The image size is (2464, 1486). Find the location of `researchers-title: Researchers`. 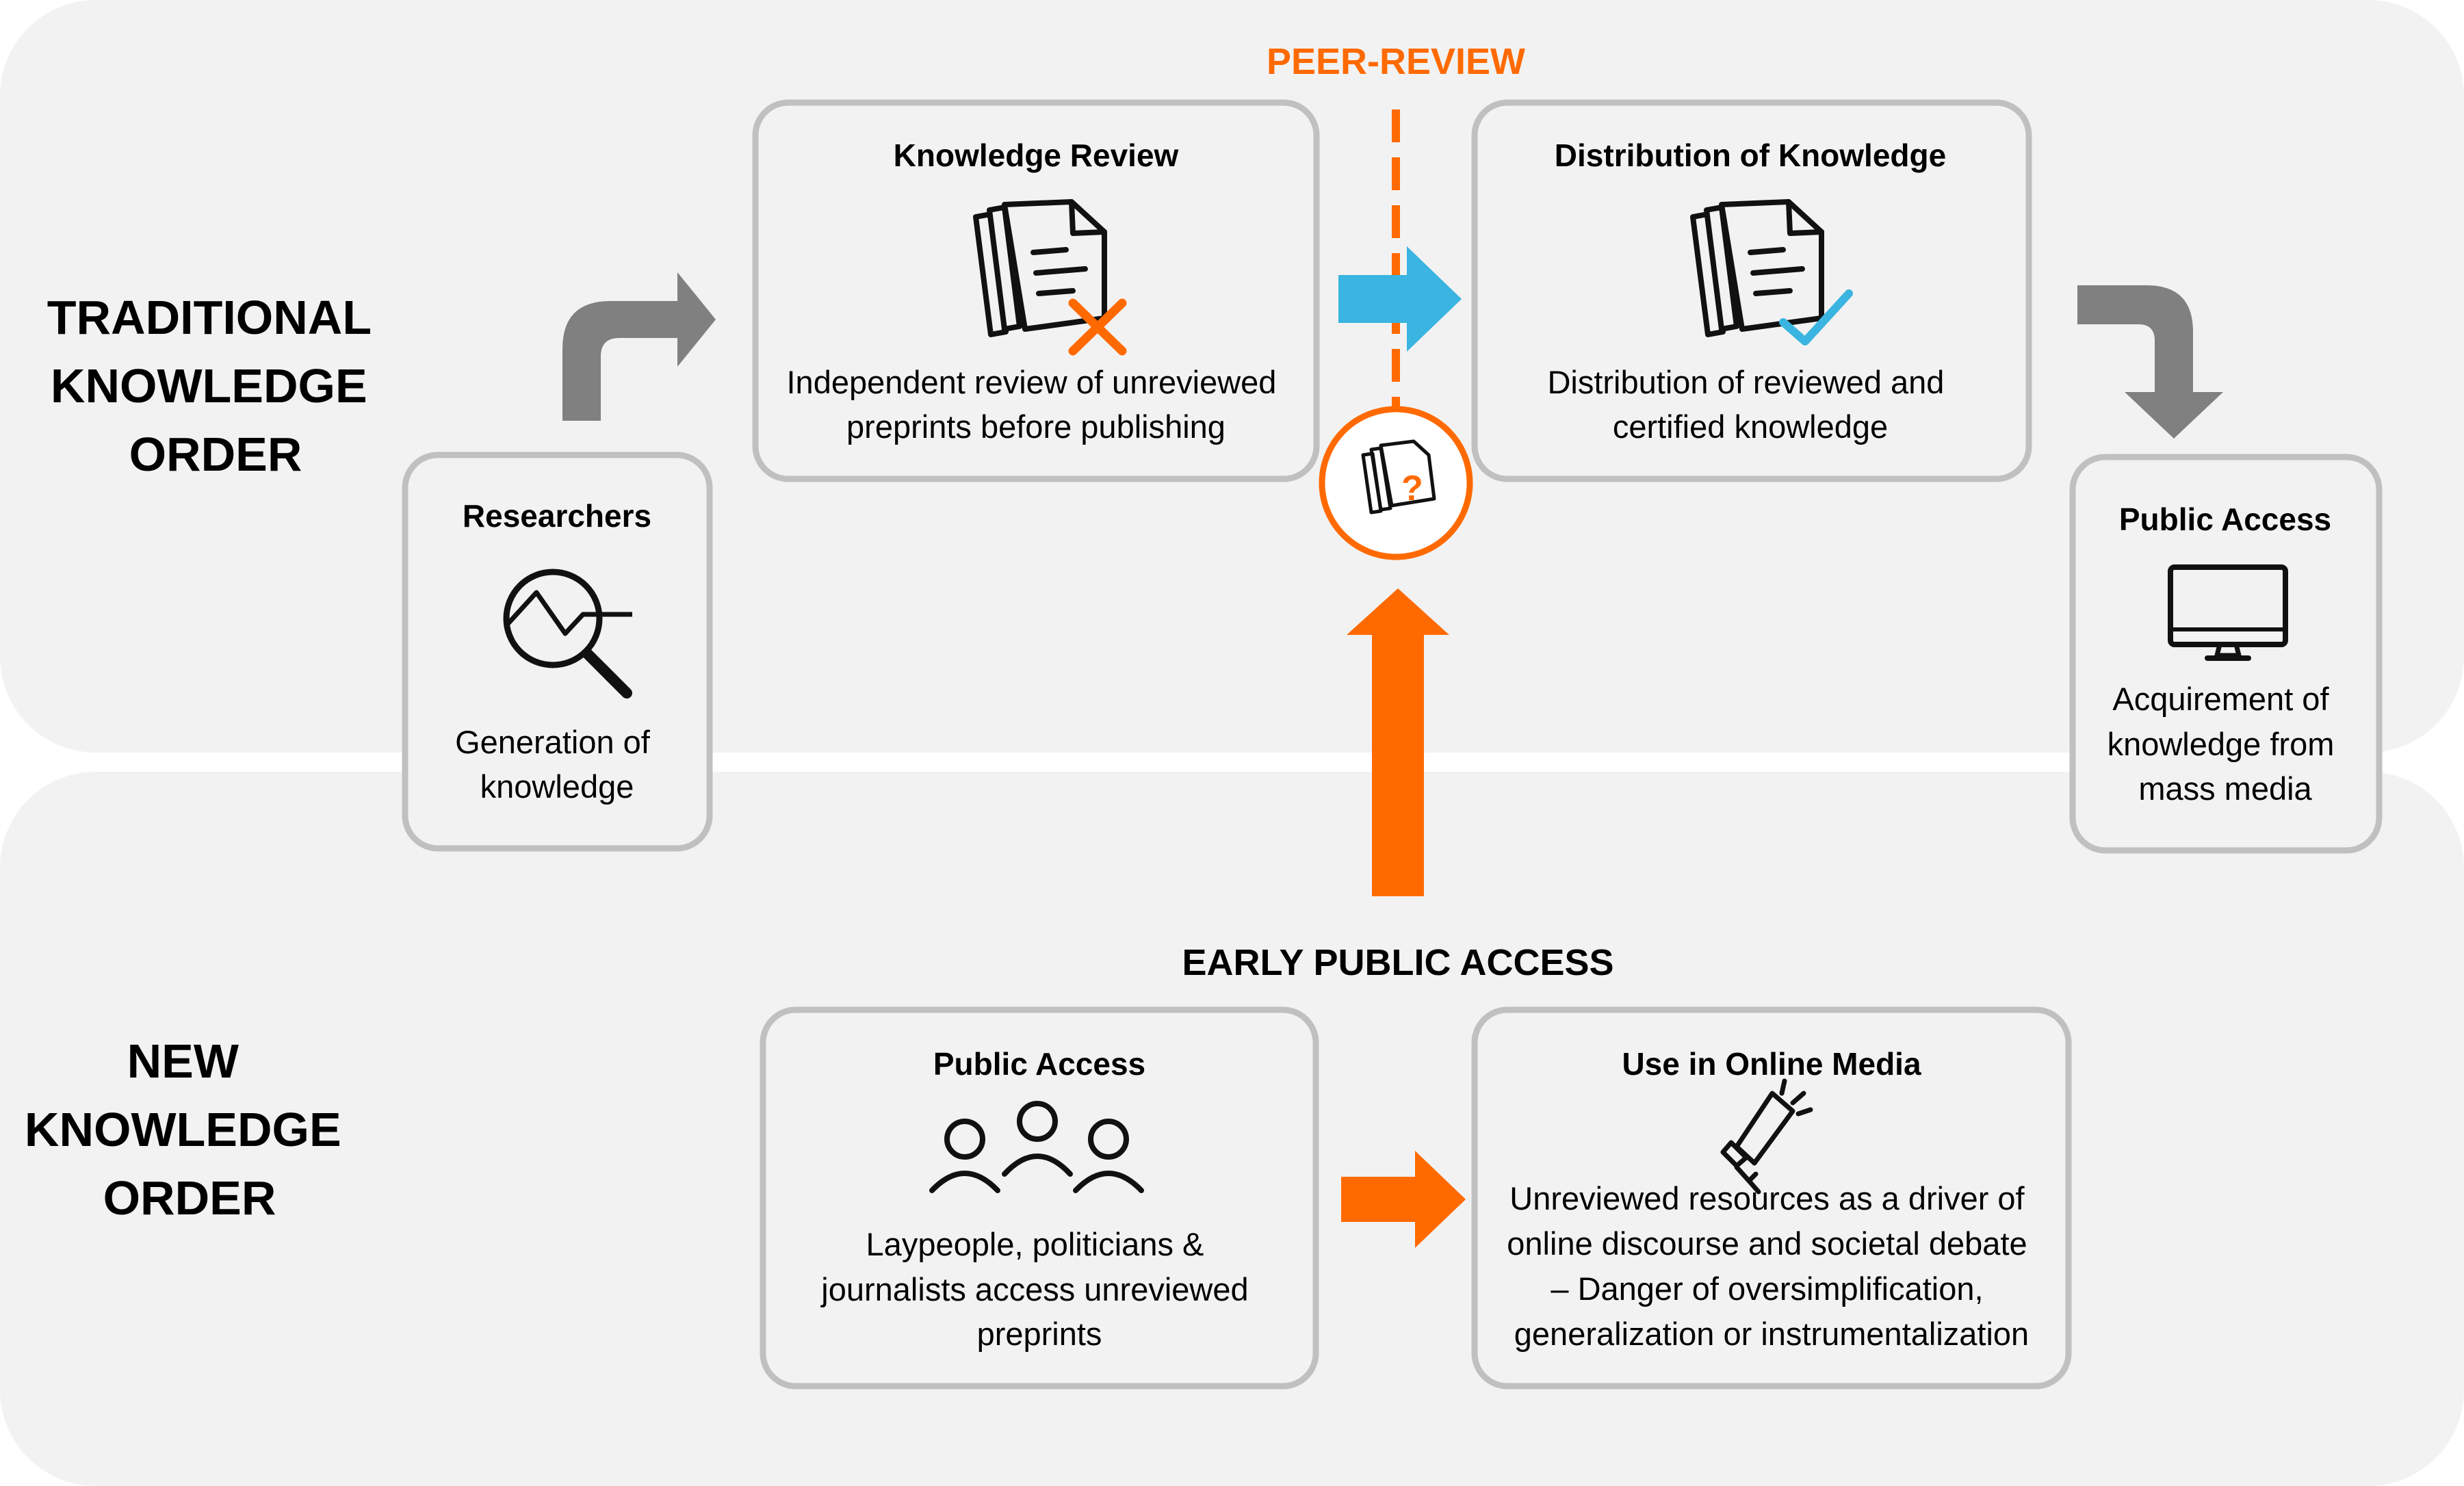

researchers-title: Researchers is located at coordinates (557, 516).